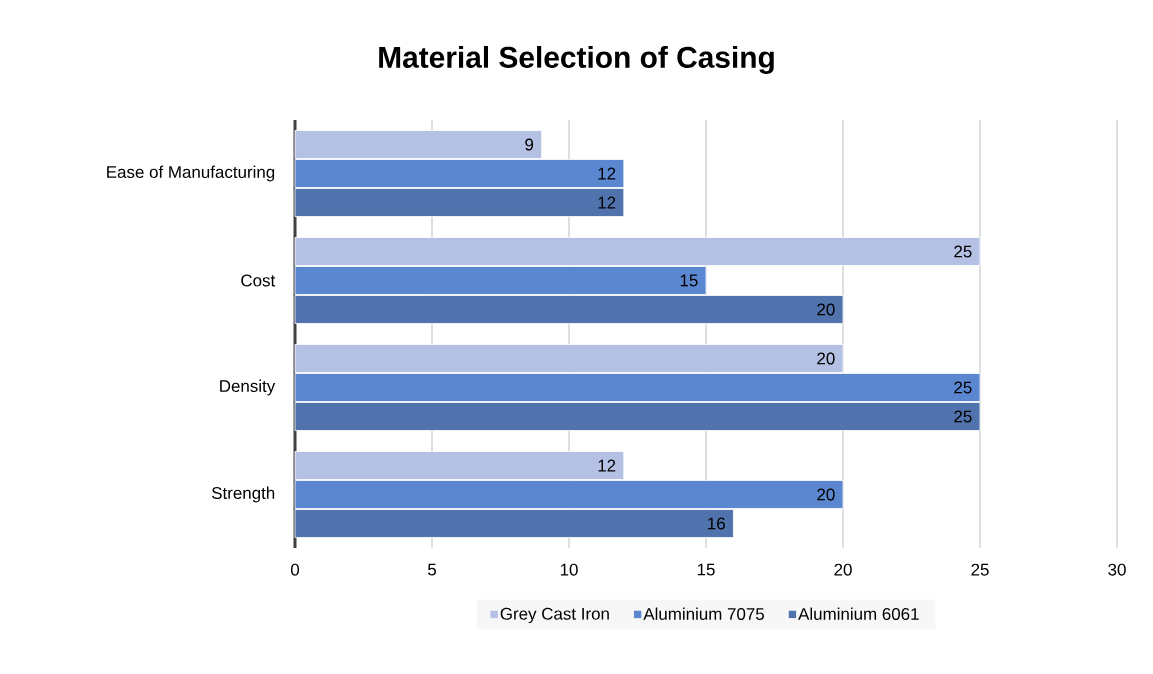 The height and width of the screenshot is (674, 1153). What do you see at coordinates (716, 523) in the screenshot?
I see `data-label: 16` at bounding box center [716, 523].